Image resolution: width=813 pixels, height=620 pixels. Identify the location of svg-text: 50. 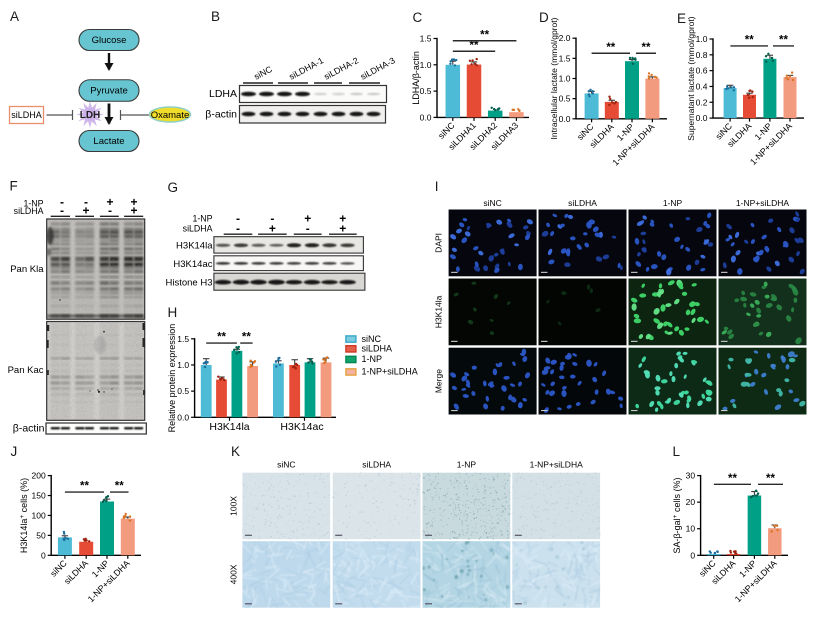
(41, 535).